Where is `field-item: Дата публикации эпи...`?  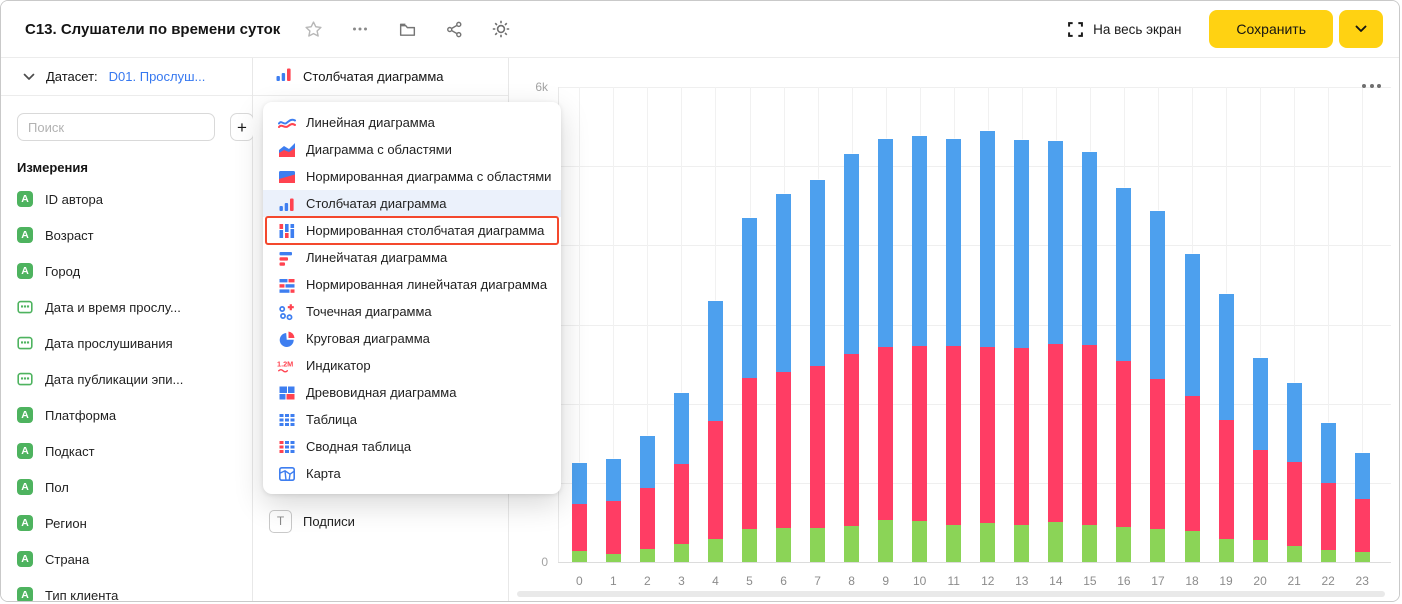
field-item: Дата публикации эпи... is located at coordinates (126, 379).